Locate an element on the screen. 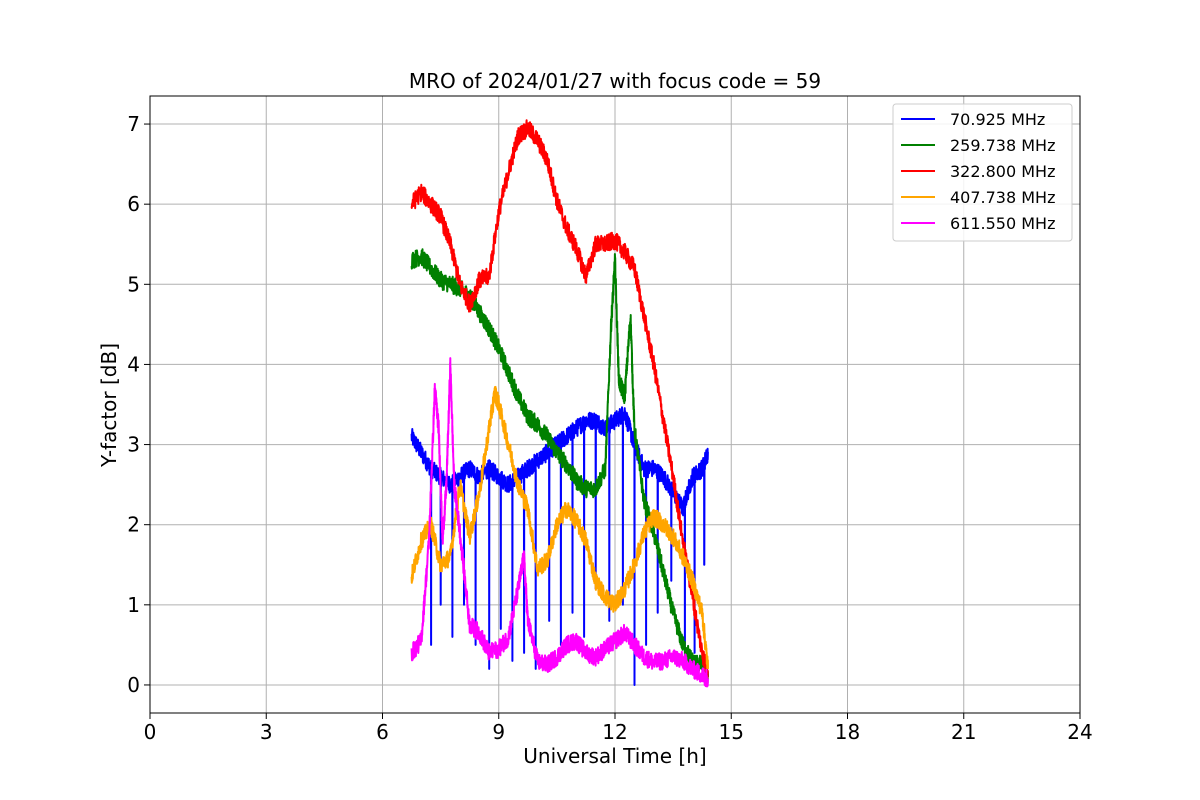  y-axis: 0 1 2 3 4 5 6 7 is located at coordinates (138, 404).